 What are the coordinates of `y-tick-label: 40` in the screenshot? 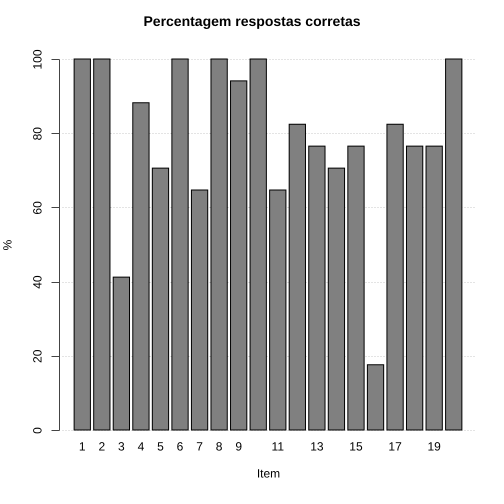 It's located at (37, 282).